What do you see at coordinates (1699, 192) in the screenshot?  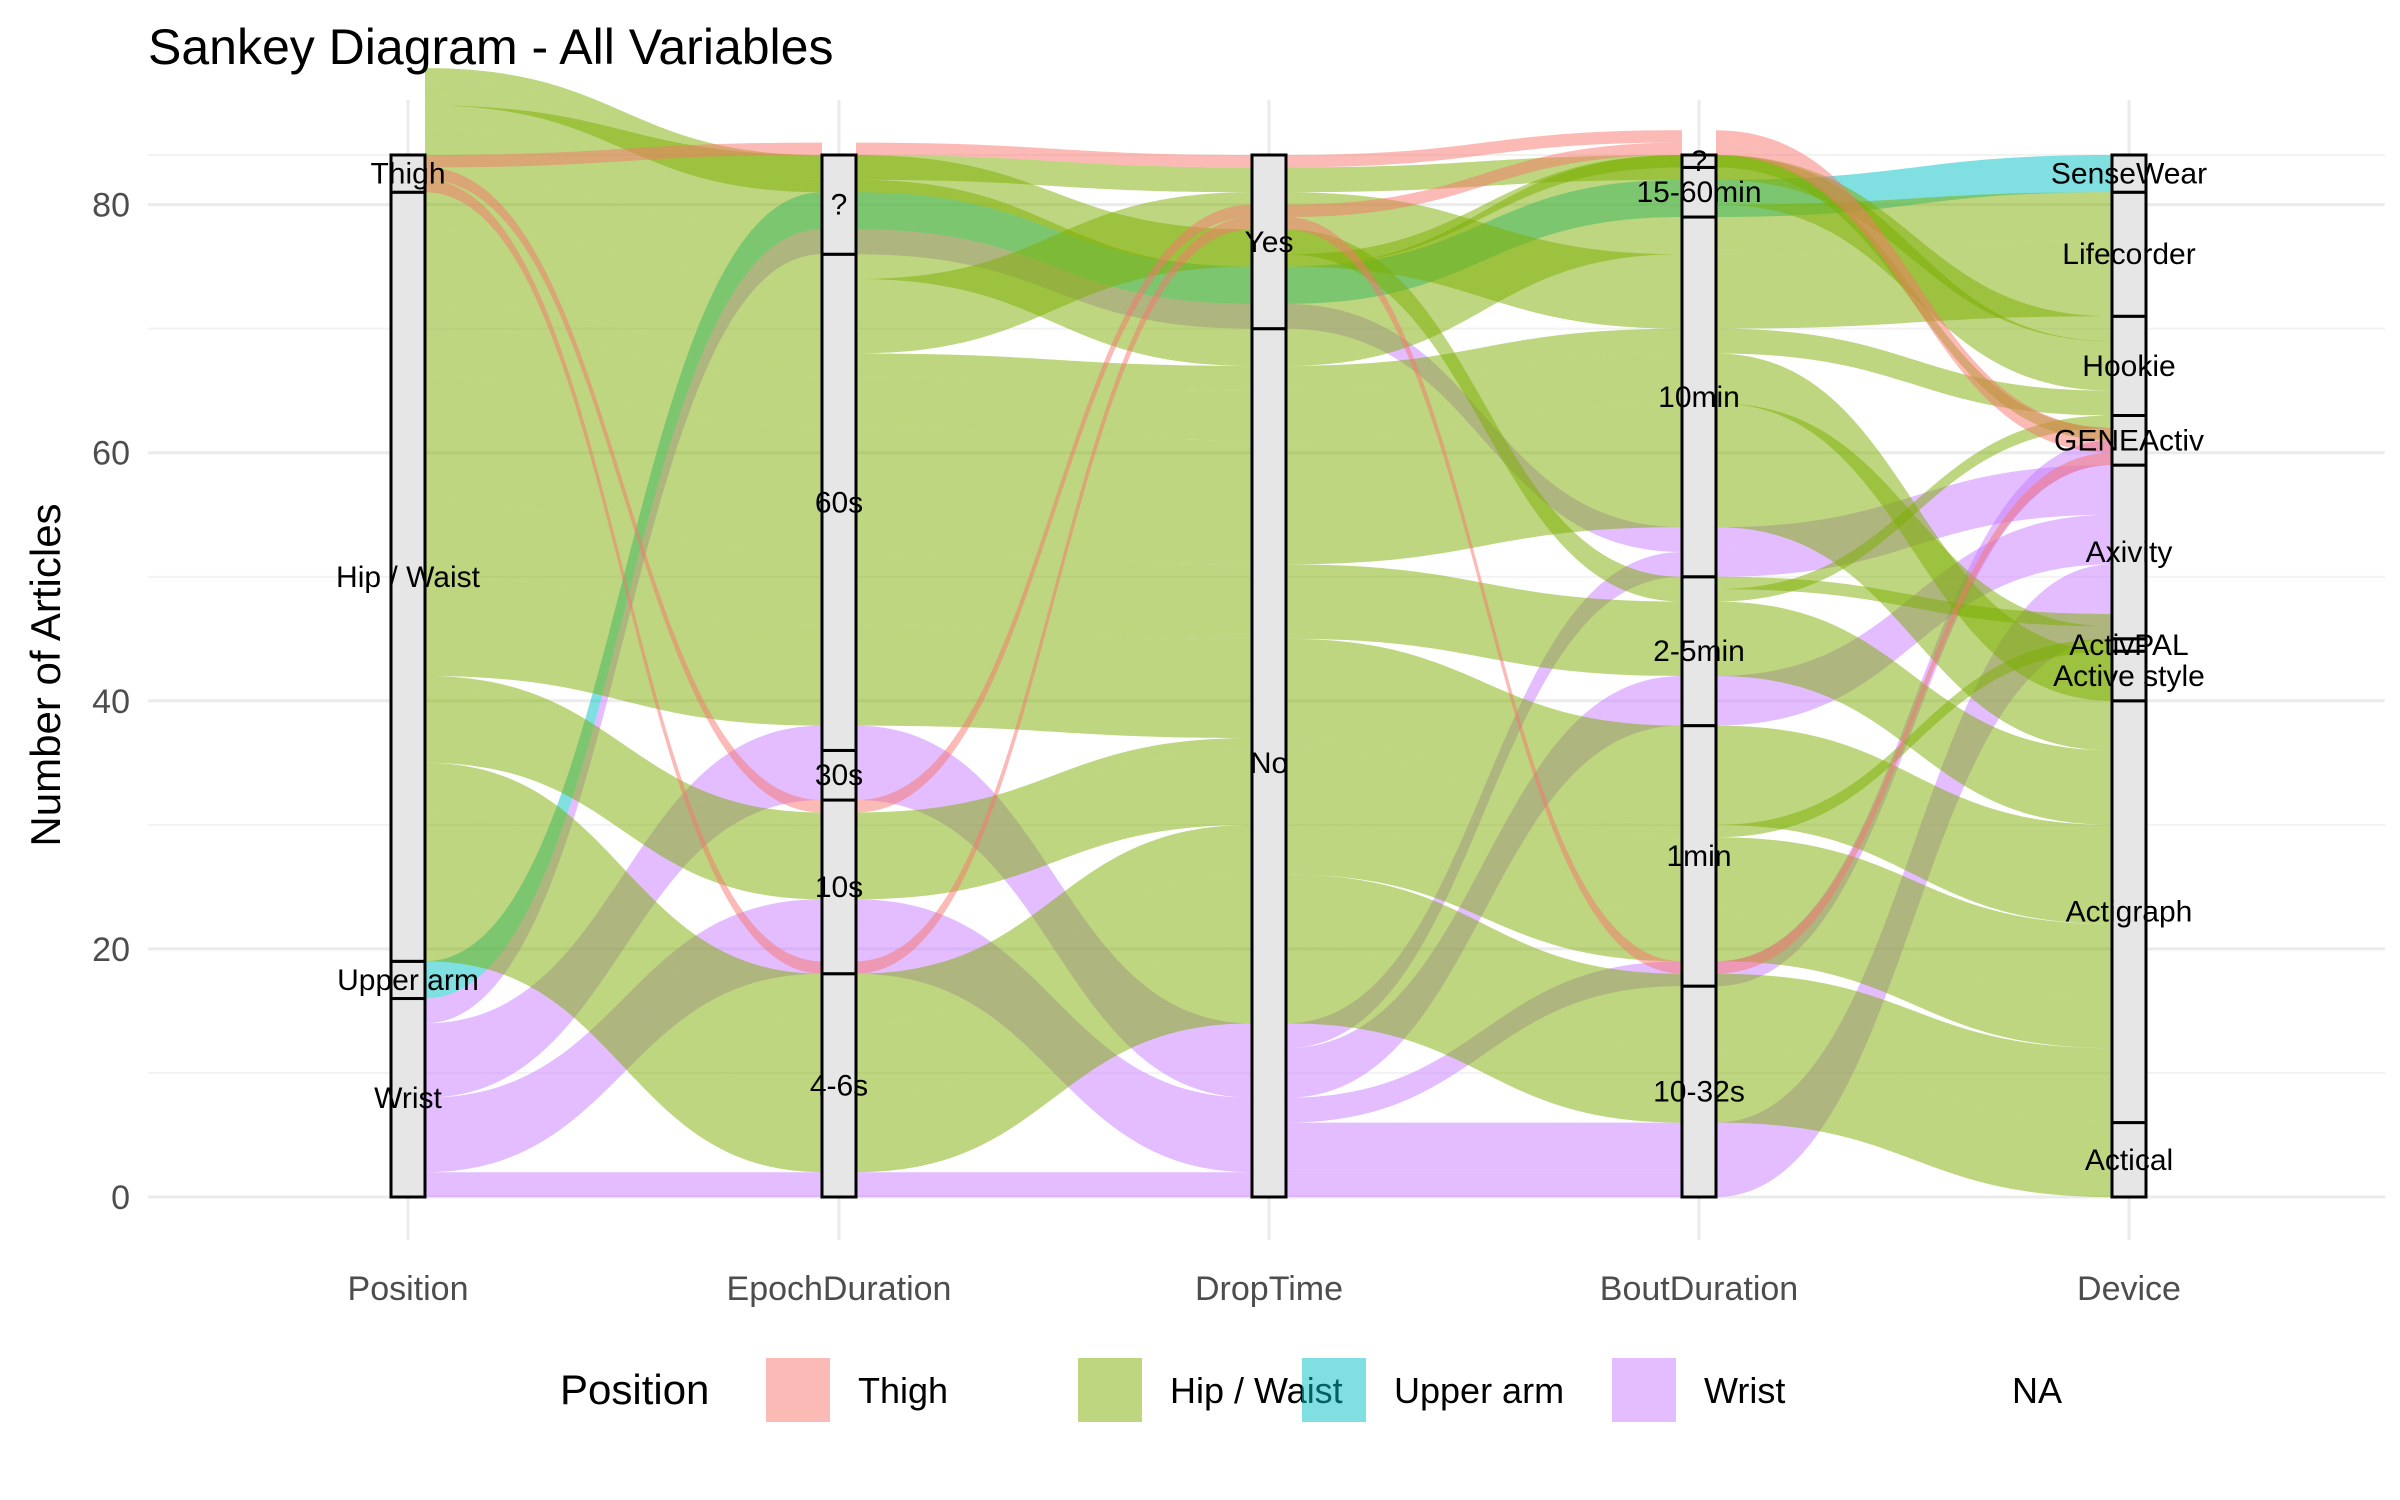 I see `stratum-boutduration-15-60min` at bounding box center [1699, 192].